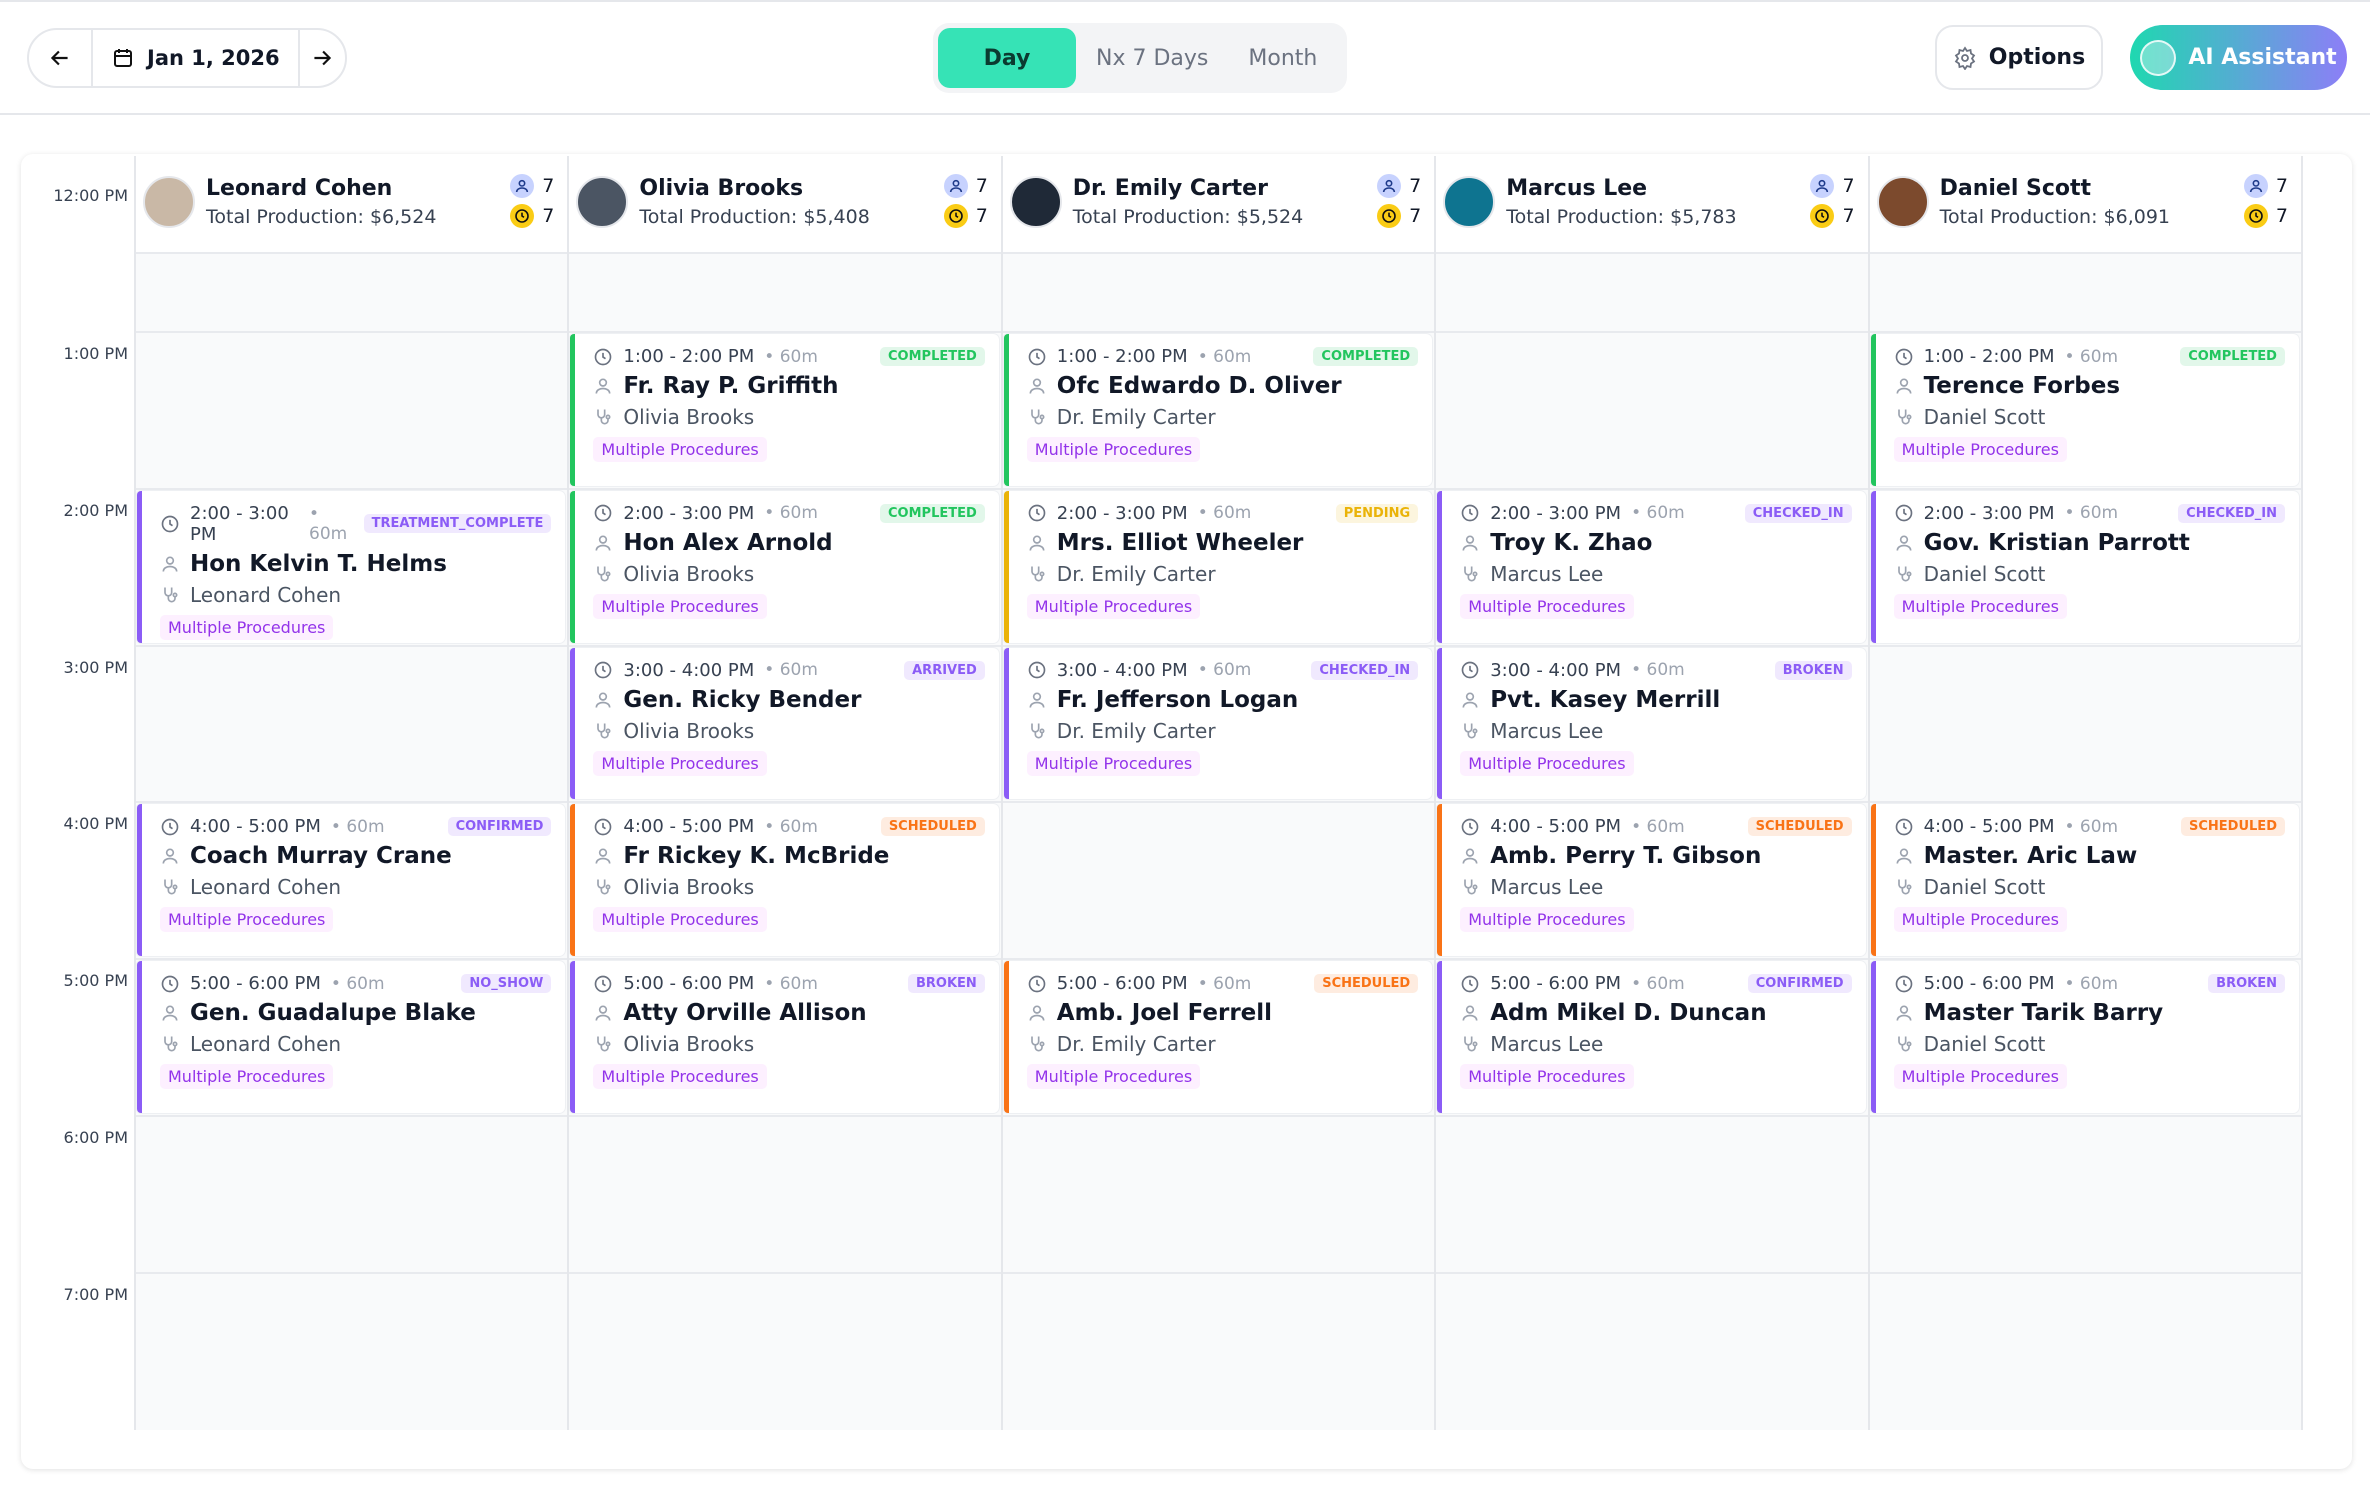 This screenshot has height=1486, width=2370. Describe the element at coordinates (1556, 984) in the screenshot. I see `appointment-time: 5:00 - 6:00 PM` at that location.